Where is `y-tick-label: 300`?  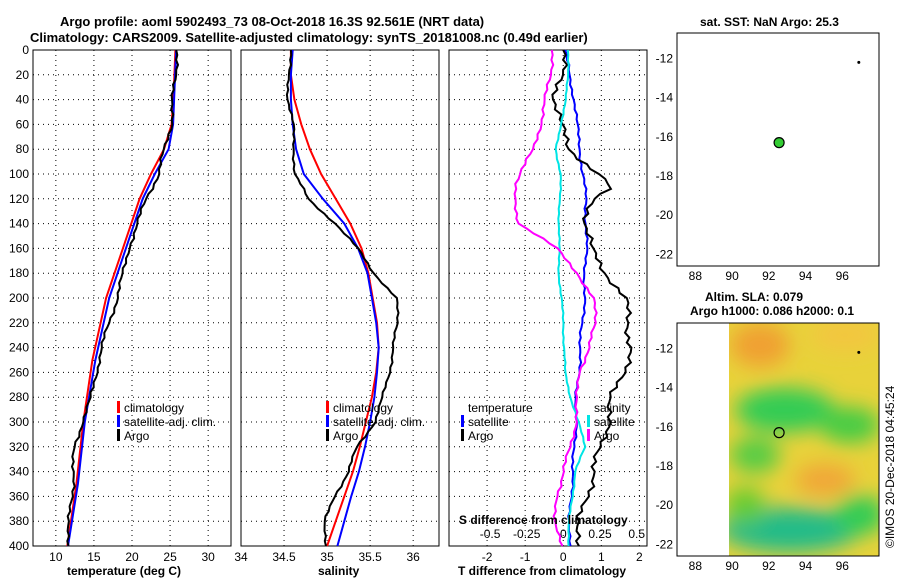
y-tick-label: 300 is located at coordinates (19, 422).